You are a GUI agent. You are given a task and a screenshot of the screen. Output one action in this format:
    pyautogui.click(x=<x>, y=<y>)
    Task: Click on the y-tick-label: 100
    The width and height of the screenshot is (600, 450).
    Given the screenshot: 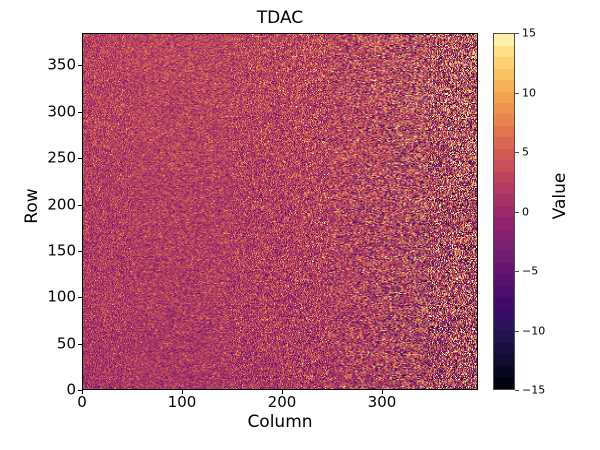 What is the action you would take?
    pyautogui.click(x=61, y=296)
    